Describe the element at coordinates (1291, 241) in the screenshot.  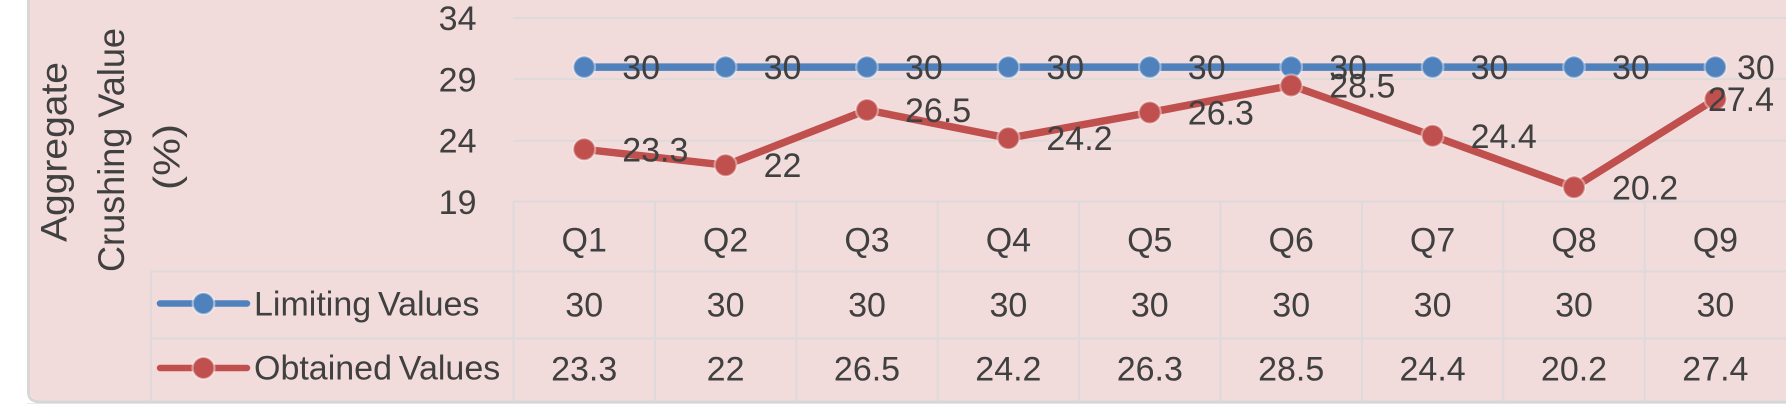
I see `svg-text: Q6` at that location.